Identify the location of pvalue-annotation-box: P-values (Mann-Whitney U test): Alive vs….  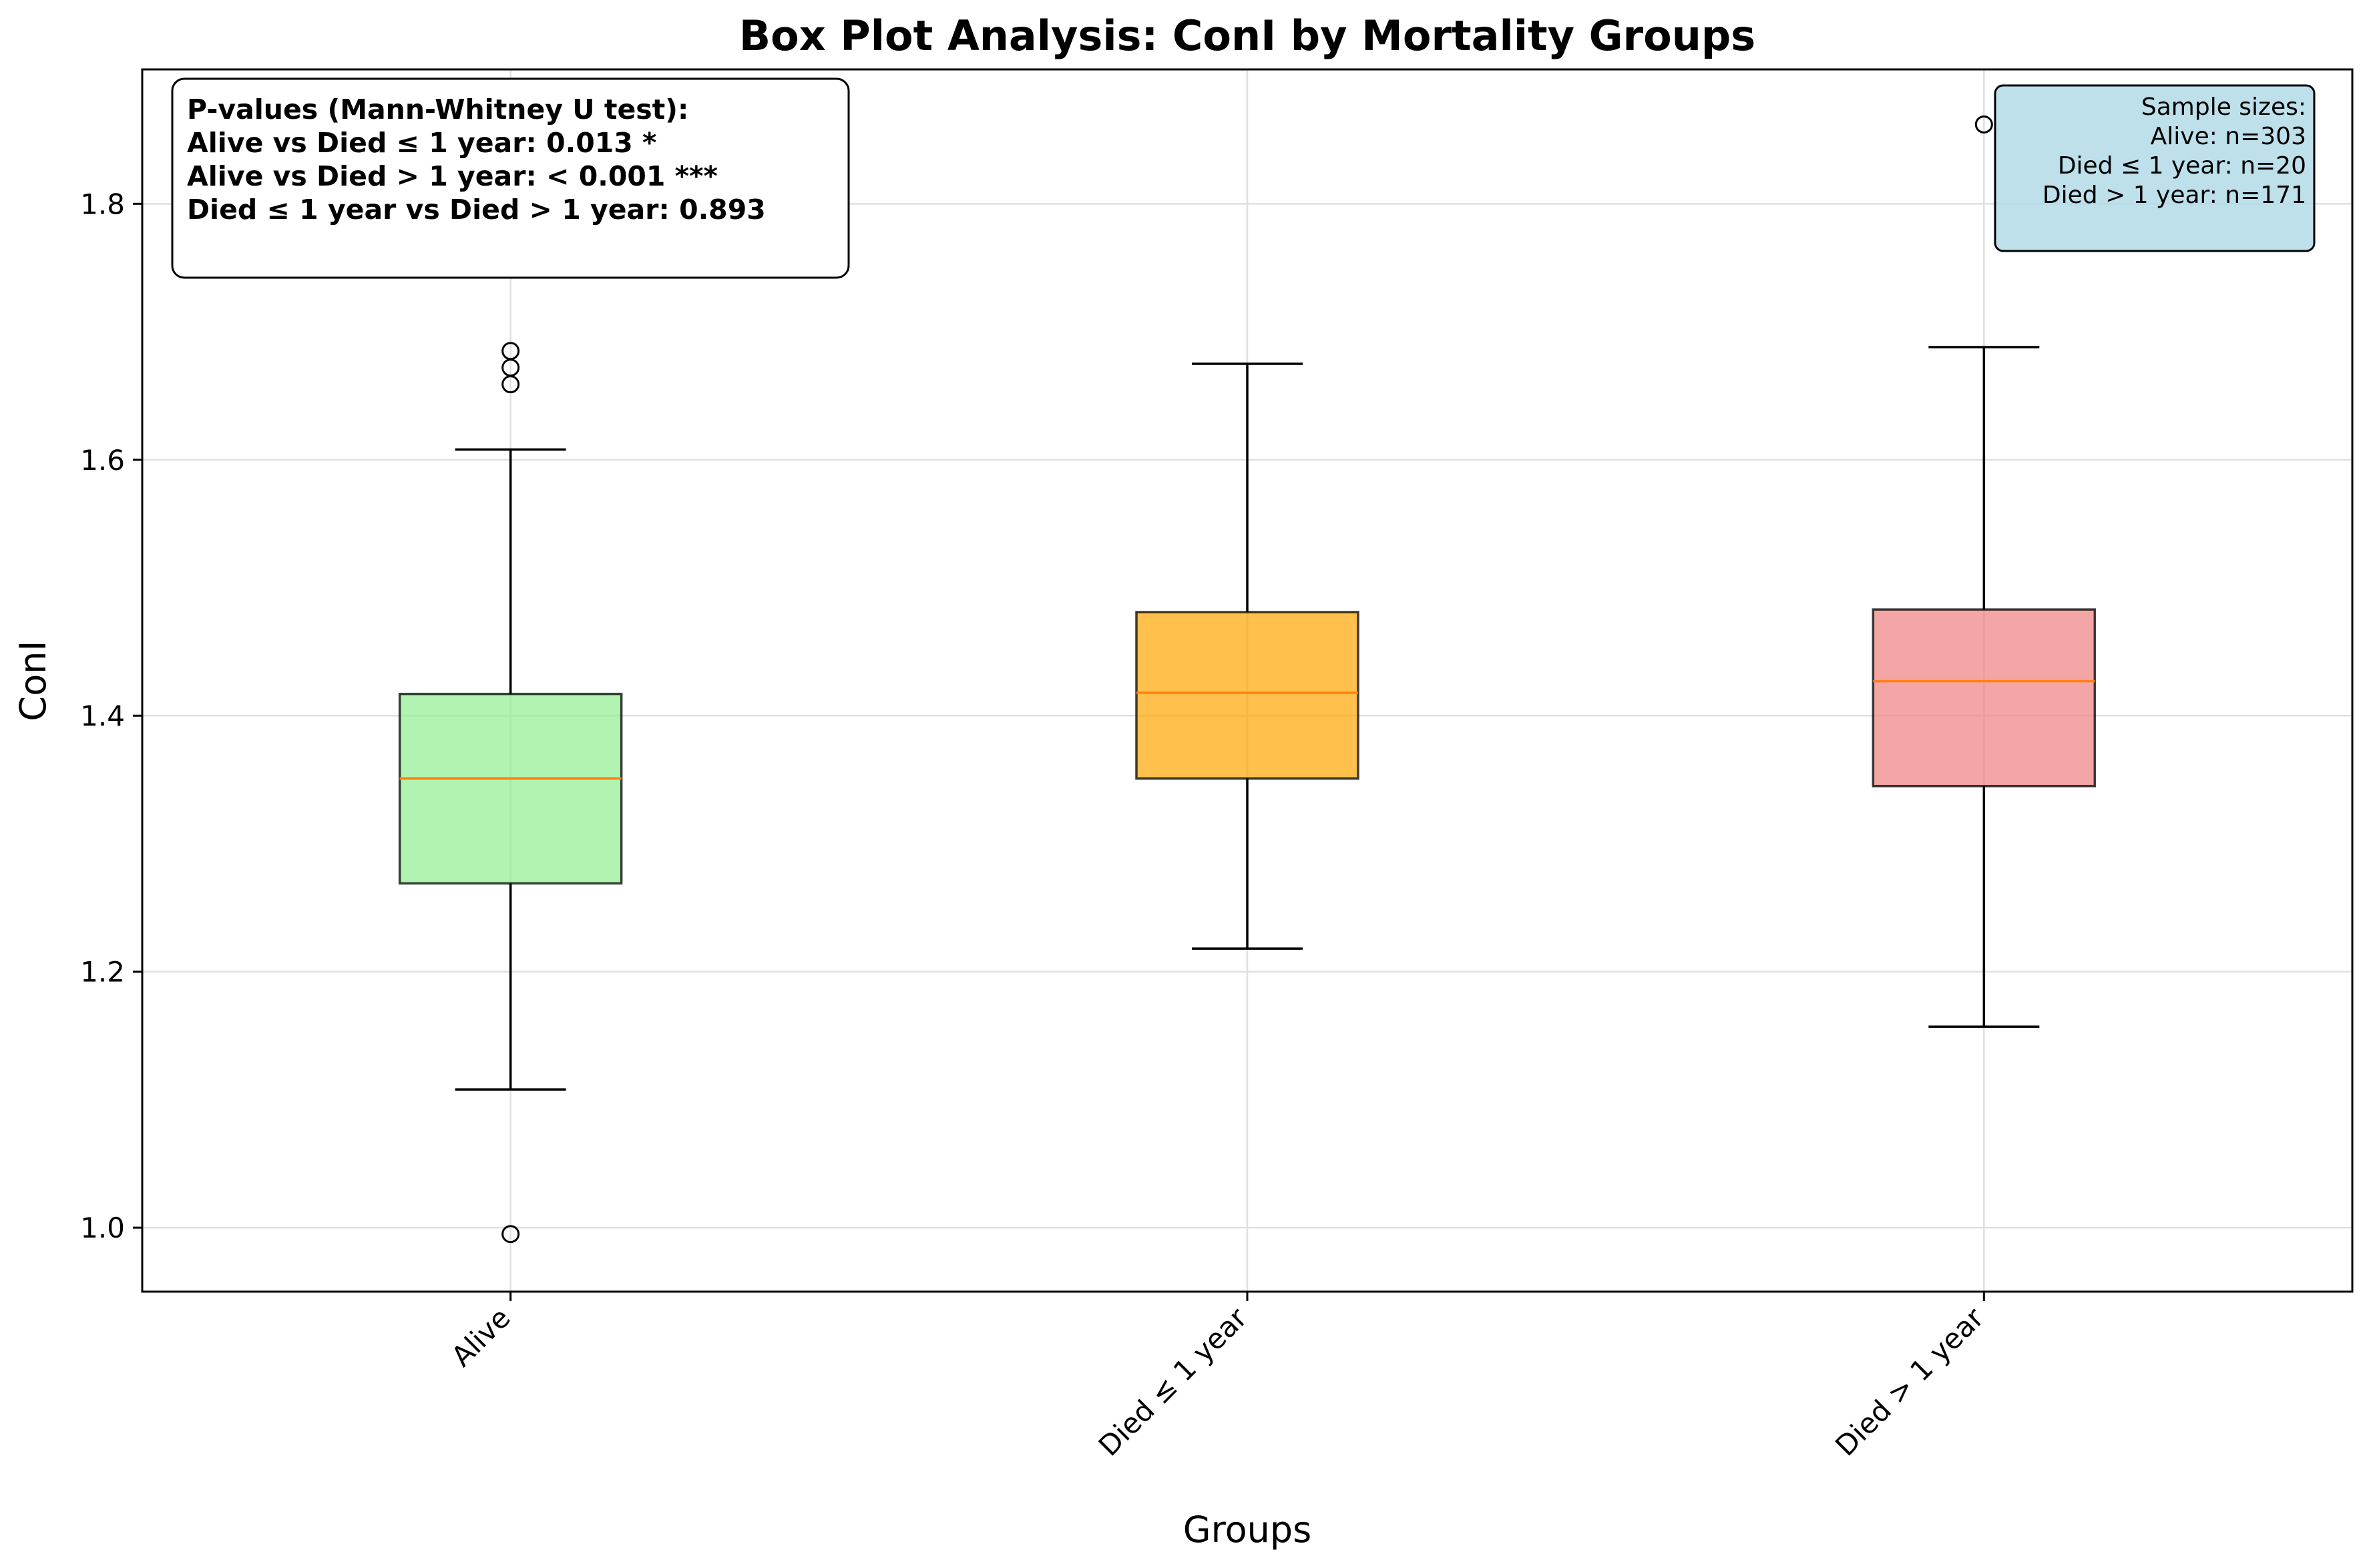
(510, 178).